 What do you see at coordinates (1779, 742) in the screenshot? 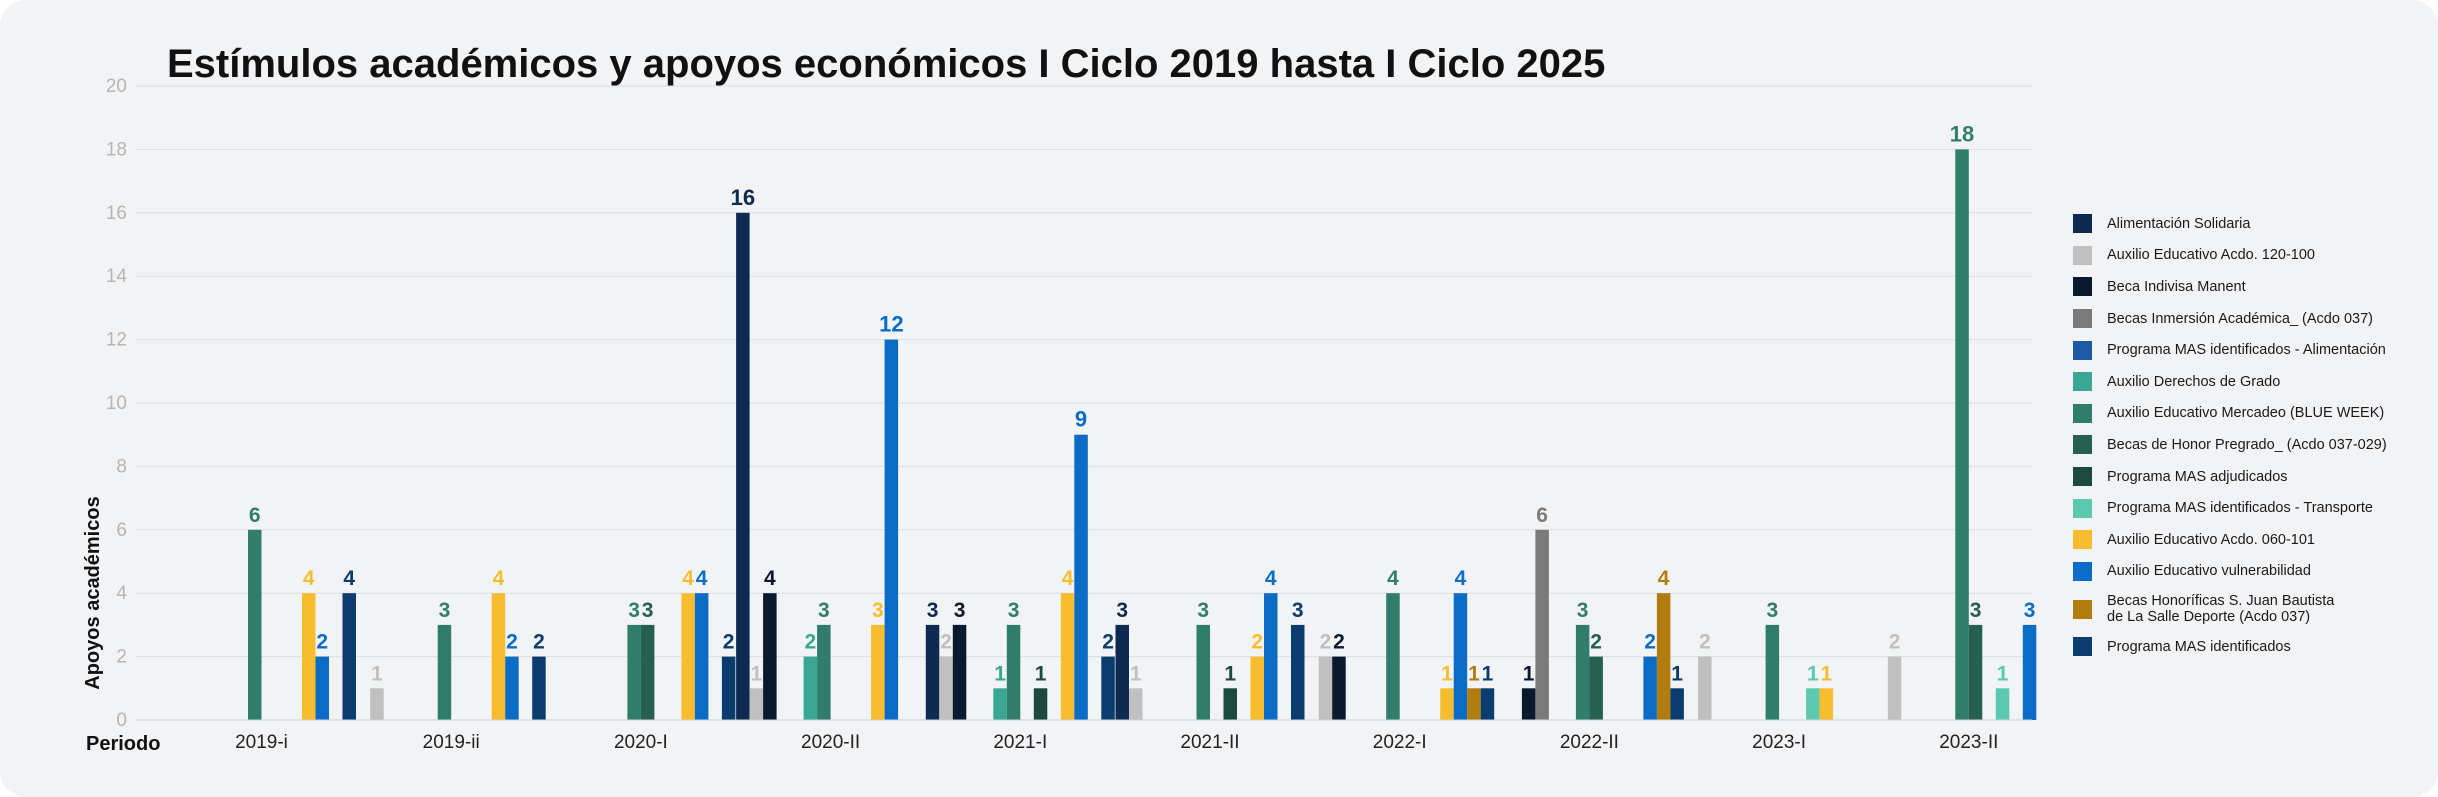
I see `x-tick-label: 2023-I` at bounding box center [1779, 742].